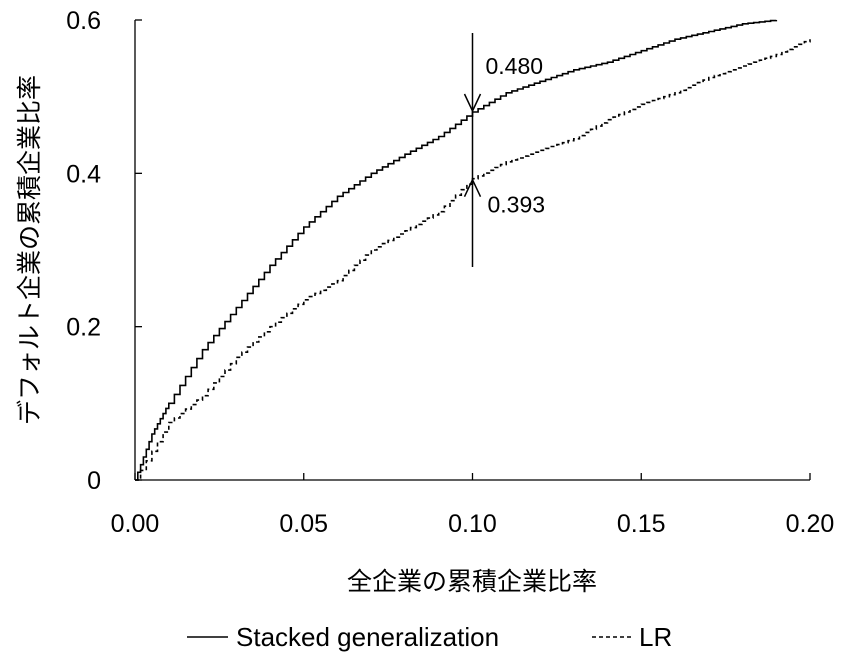  I want to click on y-tick-label: 0.2, so click(83, 328).